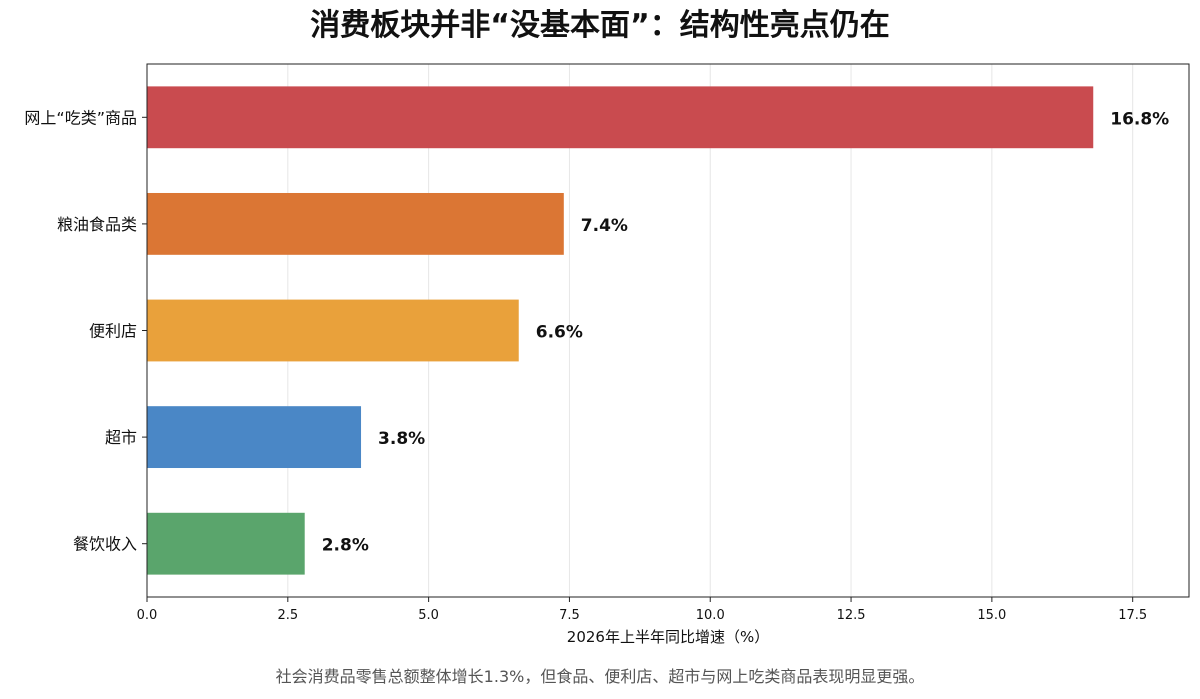 This screenshot has height=699, width=1200. Describe the element at coordinates (345, 546) in the screenshot. I see `value-label: 2.8%` at that location.